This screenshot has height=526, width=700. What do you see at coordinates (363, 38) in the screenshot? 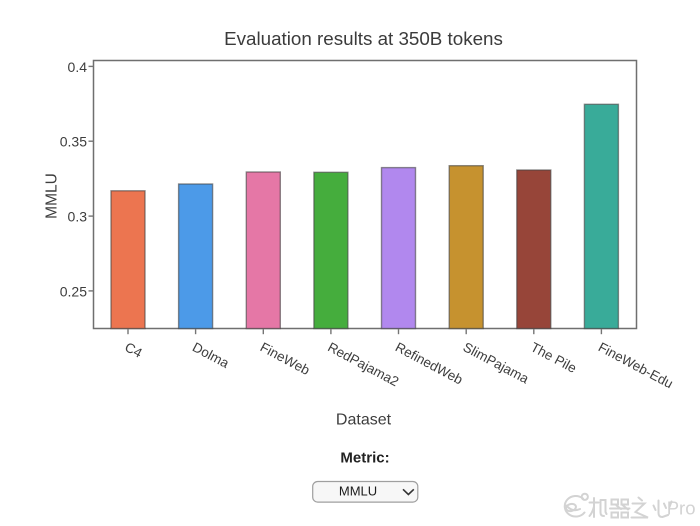
I see `svg-text:Evaluation results at 350B tok: Evaluation results at 350B tokens` at bounding box center [363, 38].